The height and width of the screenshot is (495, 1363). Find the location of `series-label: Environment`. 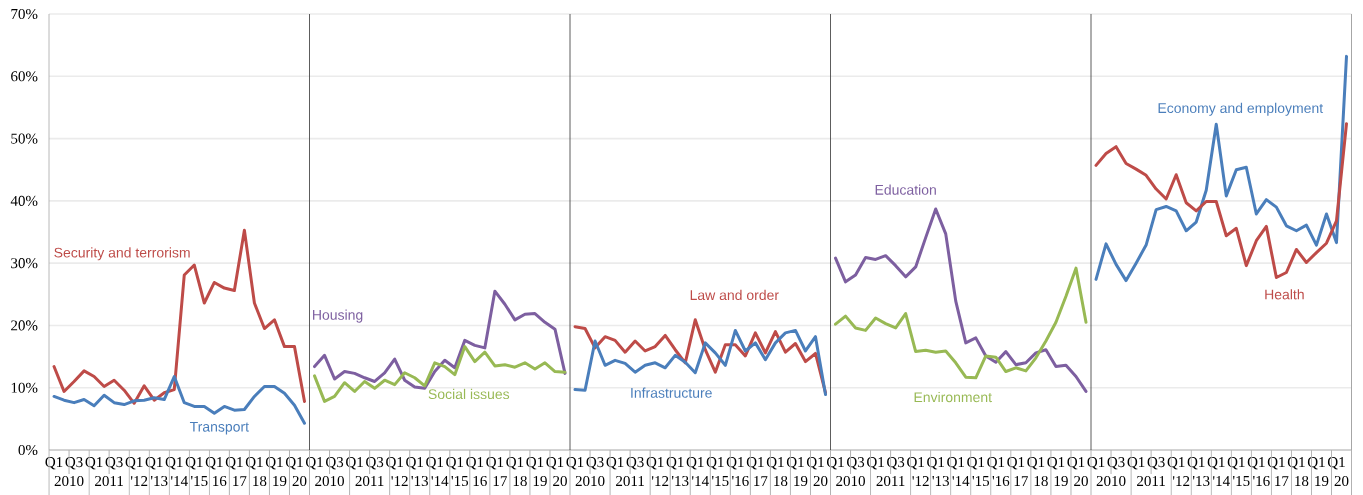

series-label: Environment is located at coordinates (953, 397).